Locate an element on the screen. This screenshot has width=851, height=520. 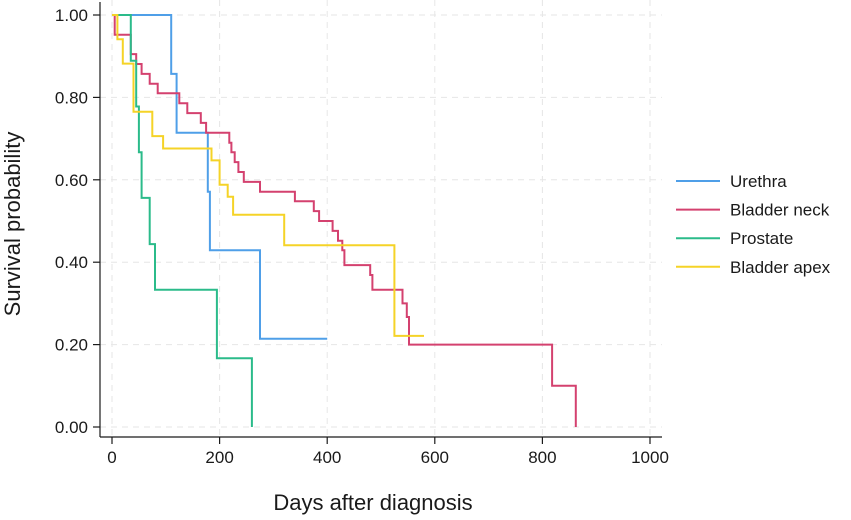
y-tick-label: 1.00 is located at coordinates (71, 15).